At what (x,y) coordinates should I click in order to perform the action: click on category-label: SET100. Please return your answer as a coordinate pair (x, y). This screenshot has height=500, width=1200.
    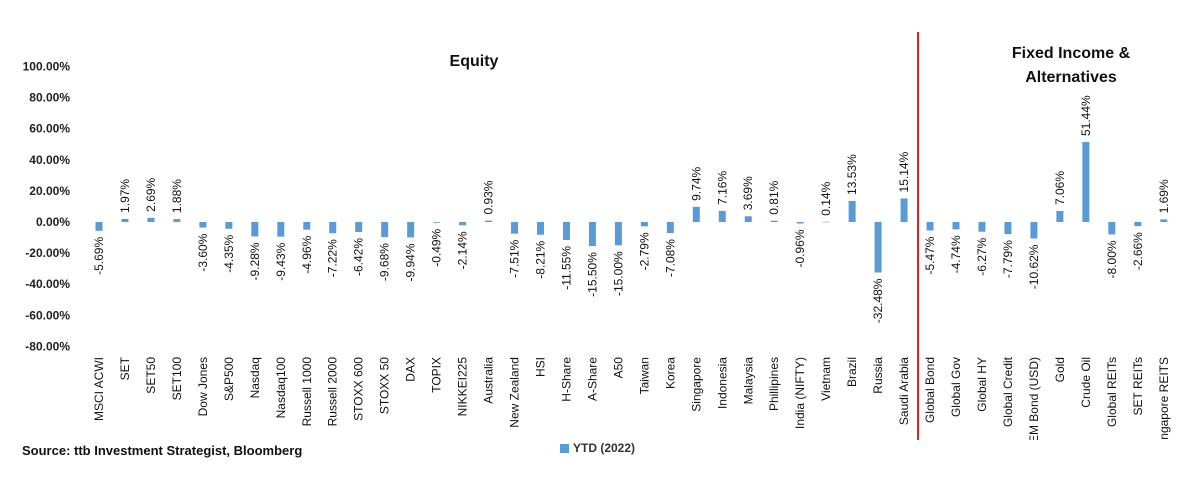
    Looking at the image, I should click on (177, 379).